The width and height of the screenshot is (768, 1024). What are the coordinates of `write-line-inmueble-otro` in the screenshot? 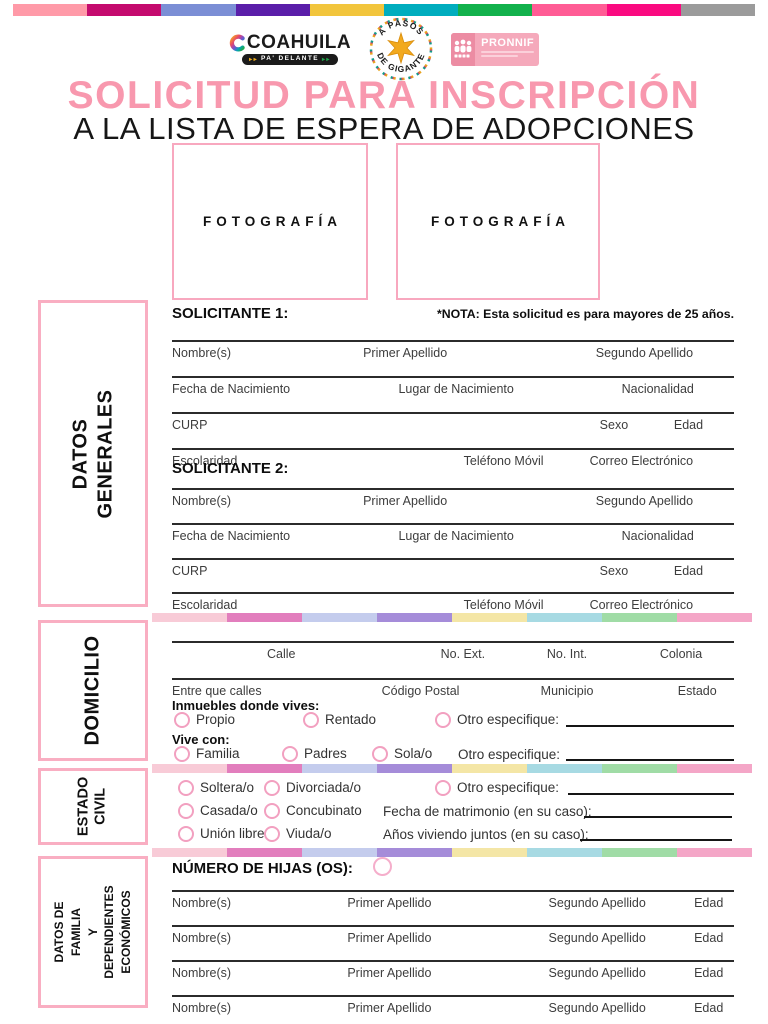 It's located at (650, 726).